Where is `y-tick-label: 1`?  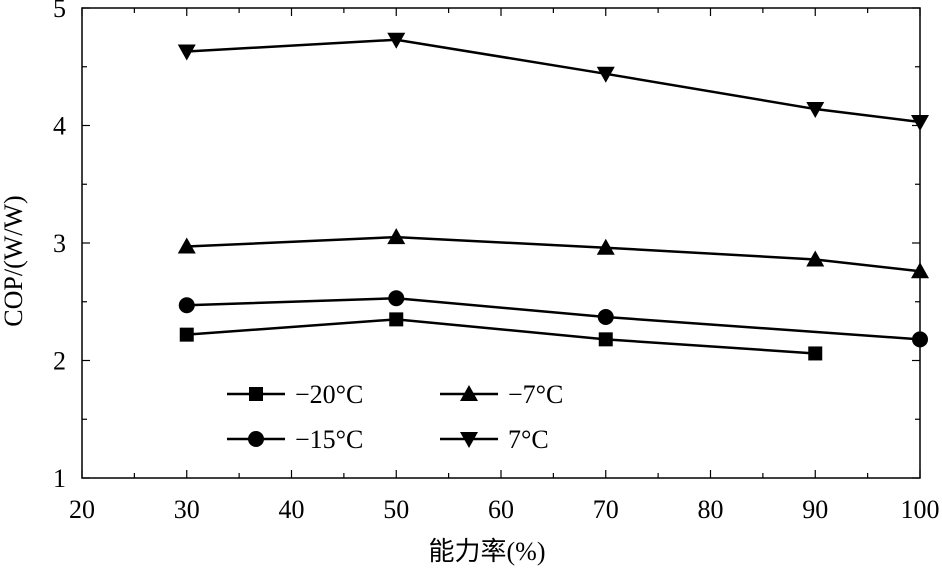
y-tick-label: 1 is located at coordinates (59, 478).